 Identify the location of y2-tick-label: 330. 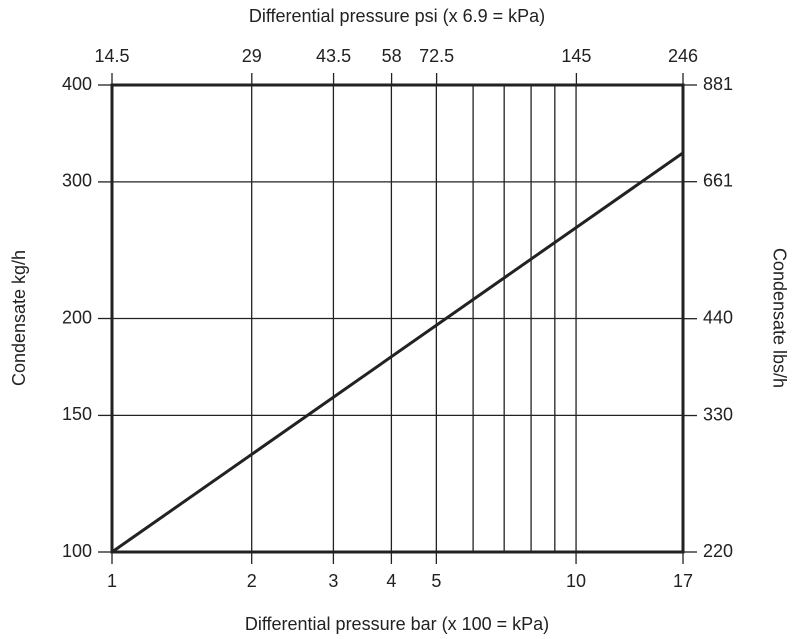
(718, 414).